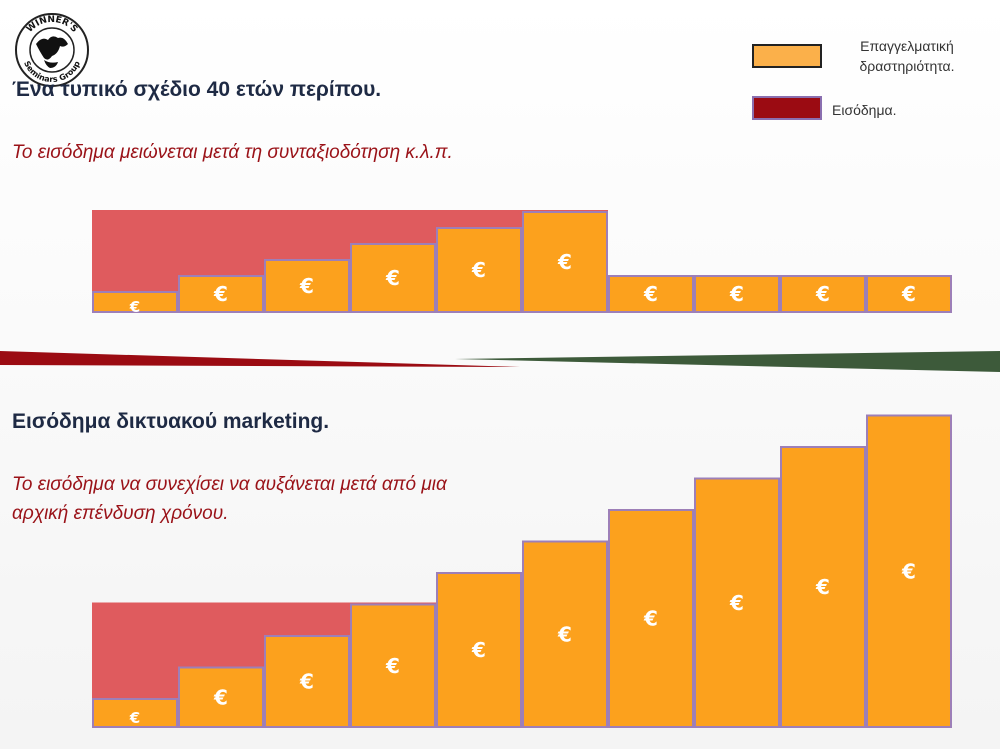  I want to click on legend-swatch-activity, so click(787, 56).